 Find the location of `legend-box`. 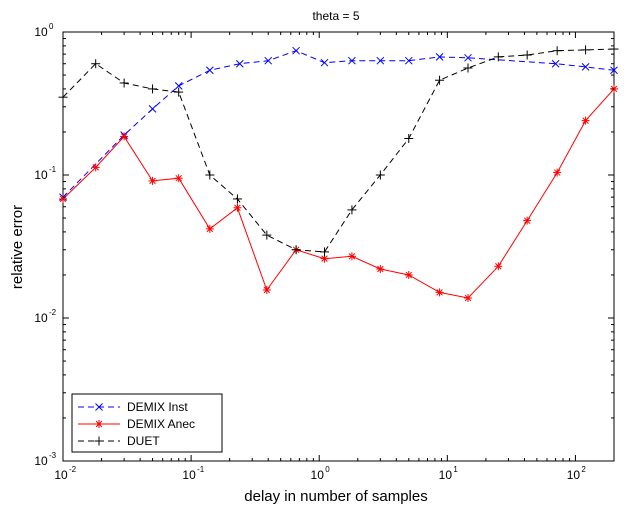

legend-box is located at coordinates (147, 423).